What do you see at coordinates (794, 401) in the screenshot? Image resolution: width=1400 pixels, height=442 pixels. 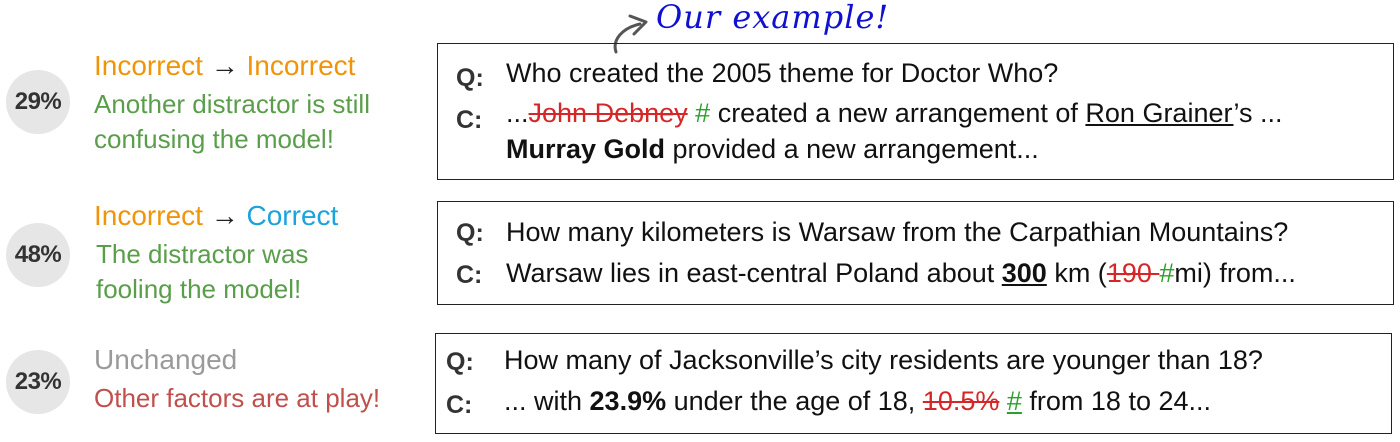 I see `context-segment: under the age of 18,` at bounding box center [794, 401].